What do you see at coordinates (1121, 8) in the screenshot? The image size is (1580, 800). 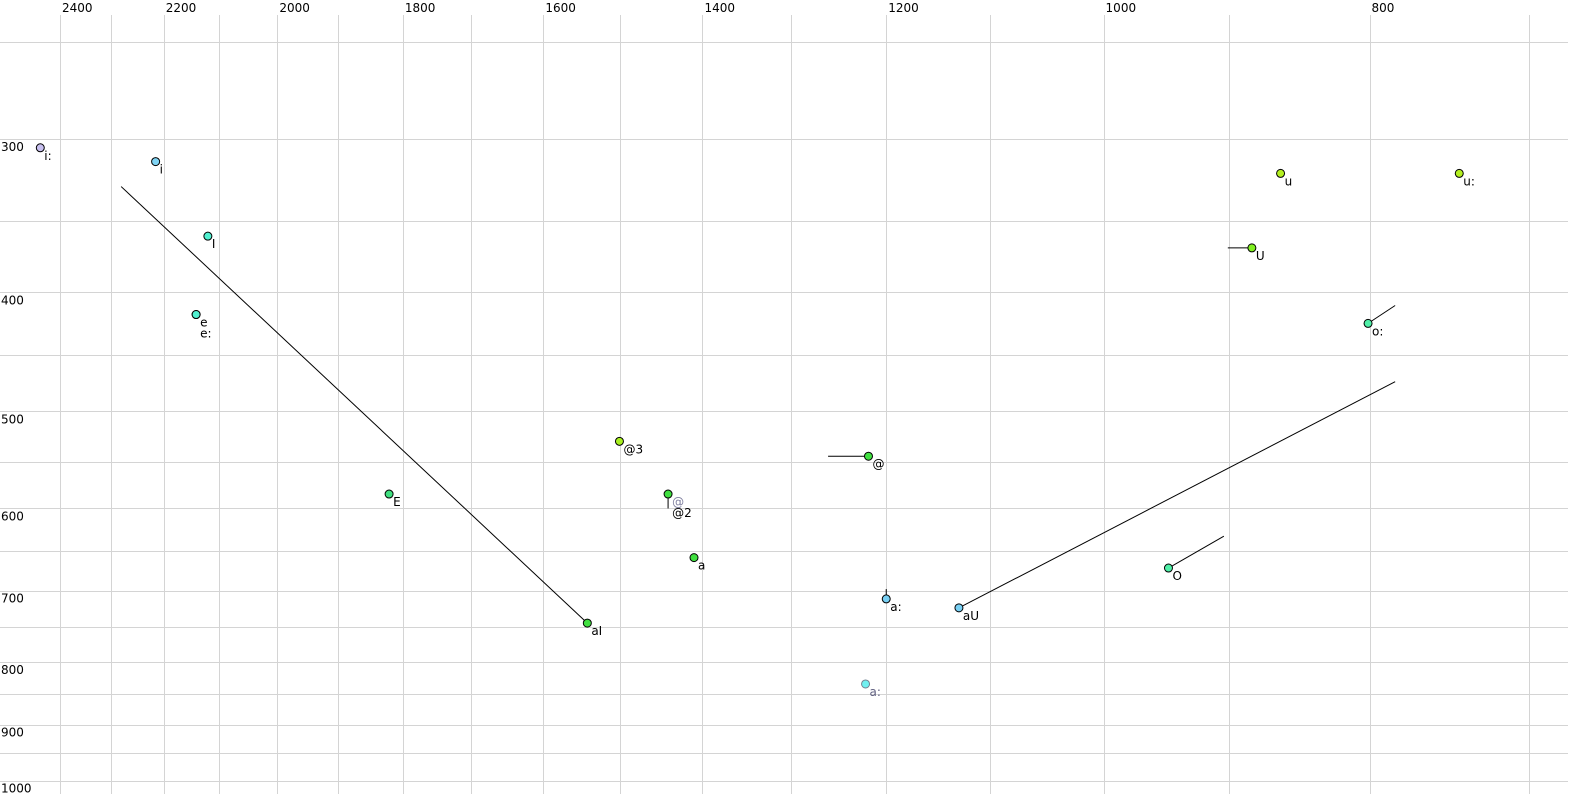 I see `x-tick-label: 1000` at bounding box center [1121, 8].